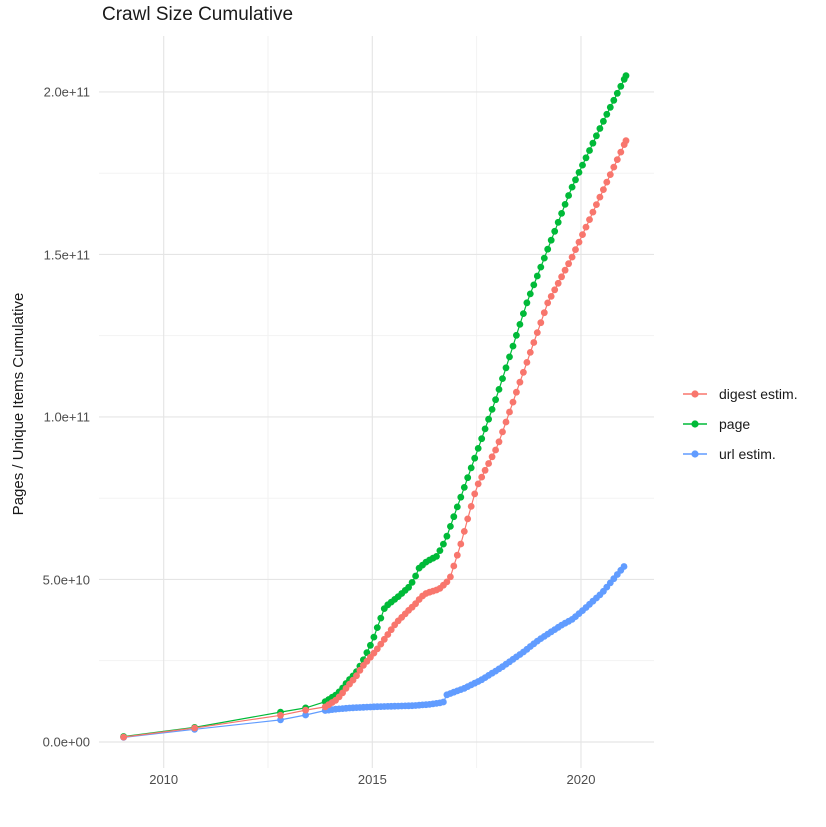  Describe the element at coordinates (372, 779) in the screenshot. I see `x-tick-label: 2015` at that location.